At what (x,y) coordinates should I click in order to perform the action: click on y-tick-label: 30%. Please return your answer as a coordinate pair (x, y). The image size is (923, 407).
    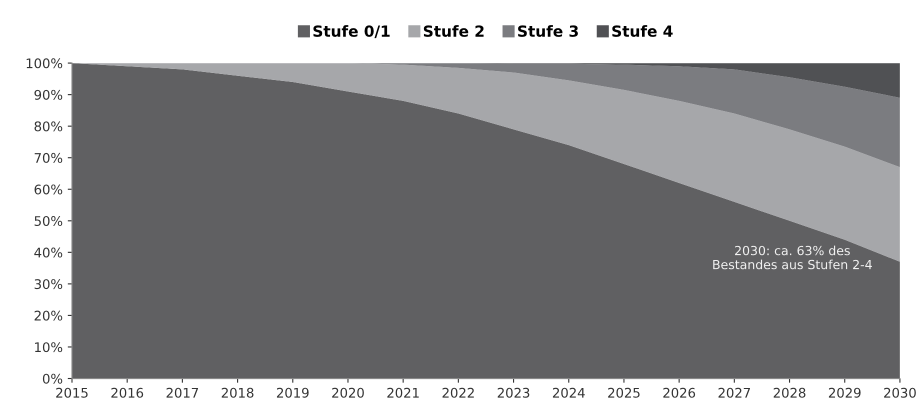
    Looking at the image, I should click on (48, 284).